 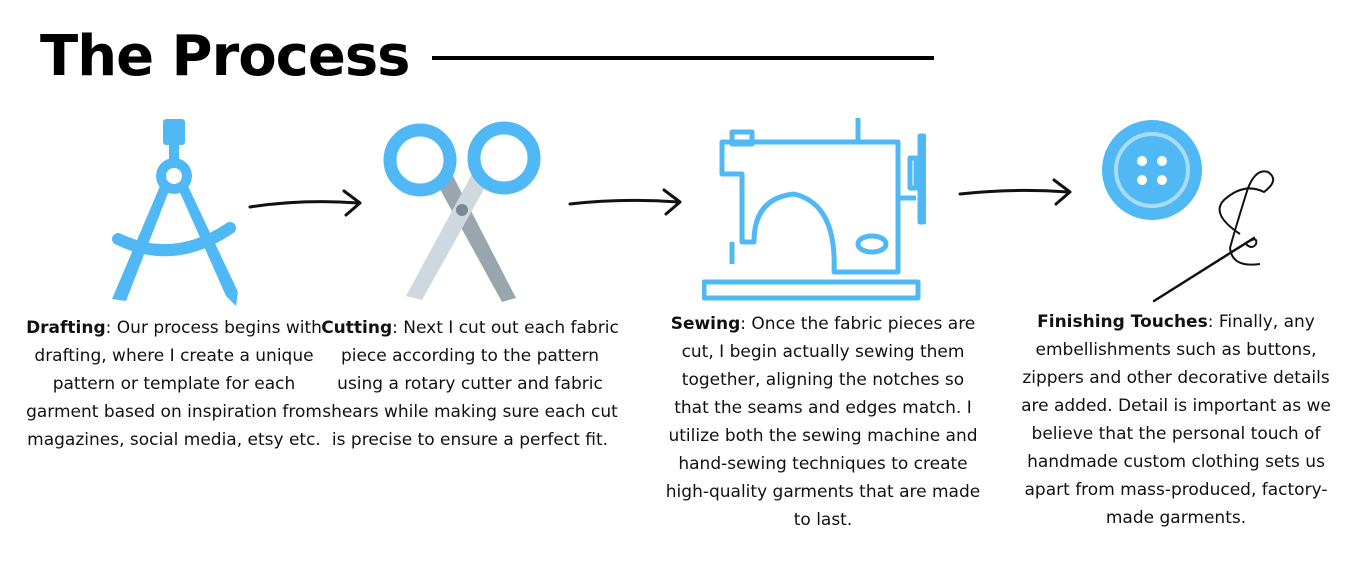 What do you see at coordinates (814, 209) in the screenshot?
I see `sewing-machine-icon` at bounding box center [814, 209].